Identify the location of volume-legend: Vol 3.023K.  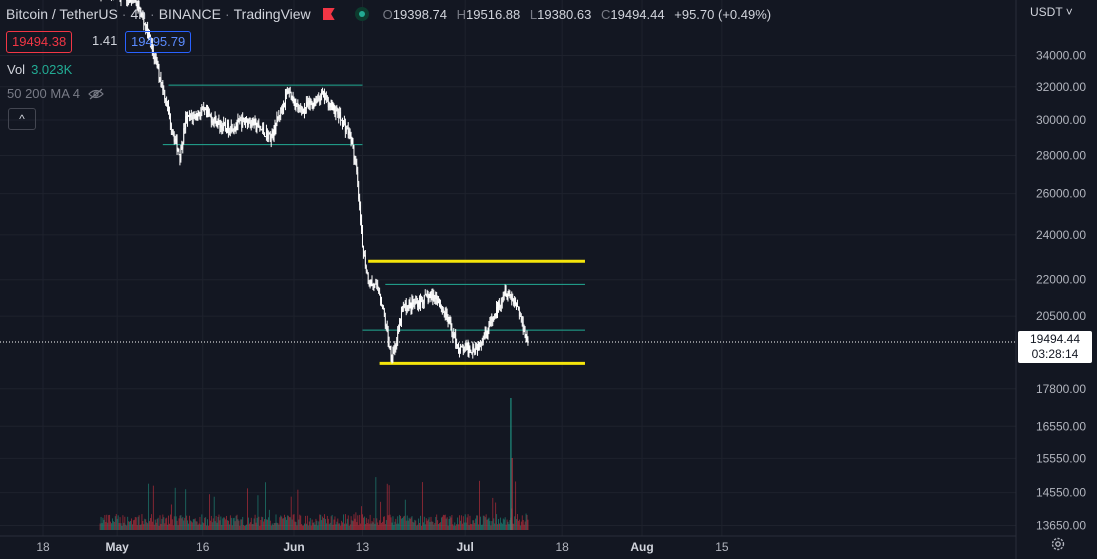
(39, 69).